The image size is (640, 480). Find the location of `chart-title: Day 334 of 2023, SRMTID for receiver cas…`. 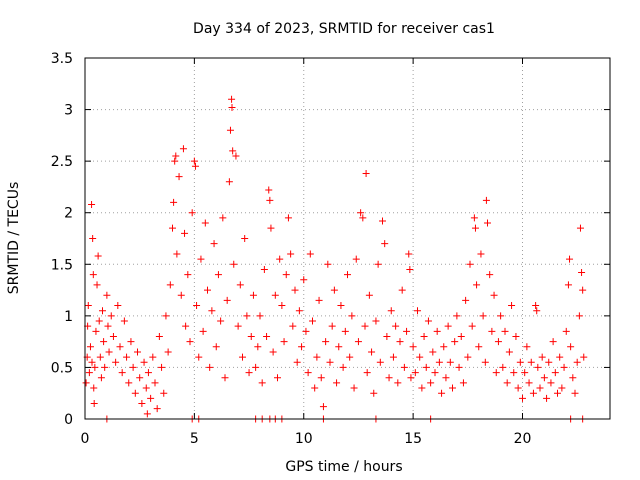

chart-title: Day 334 of 2023, SRMTID for receiver cas… is located at coordinates (344, 29).